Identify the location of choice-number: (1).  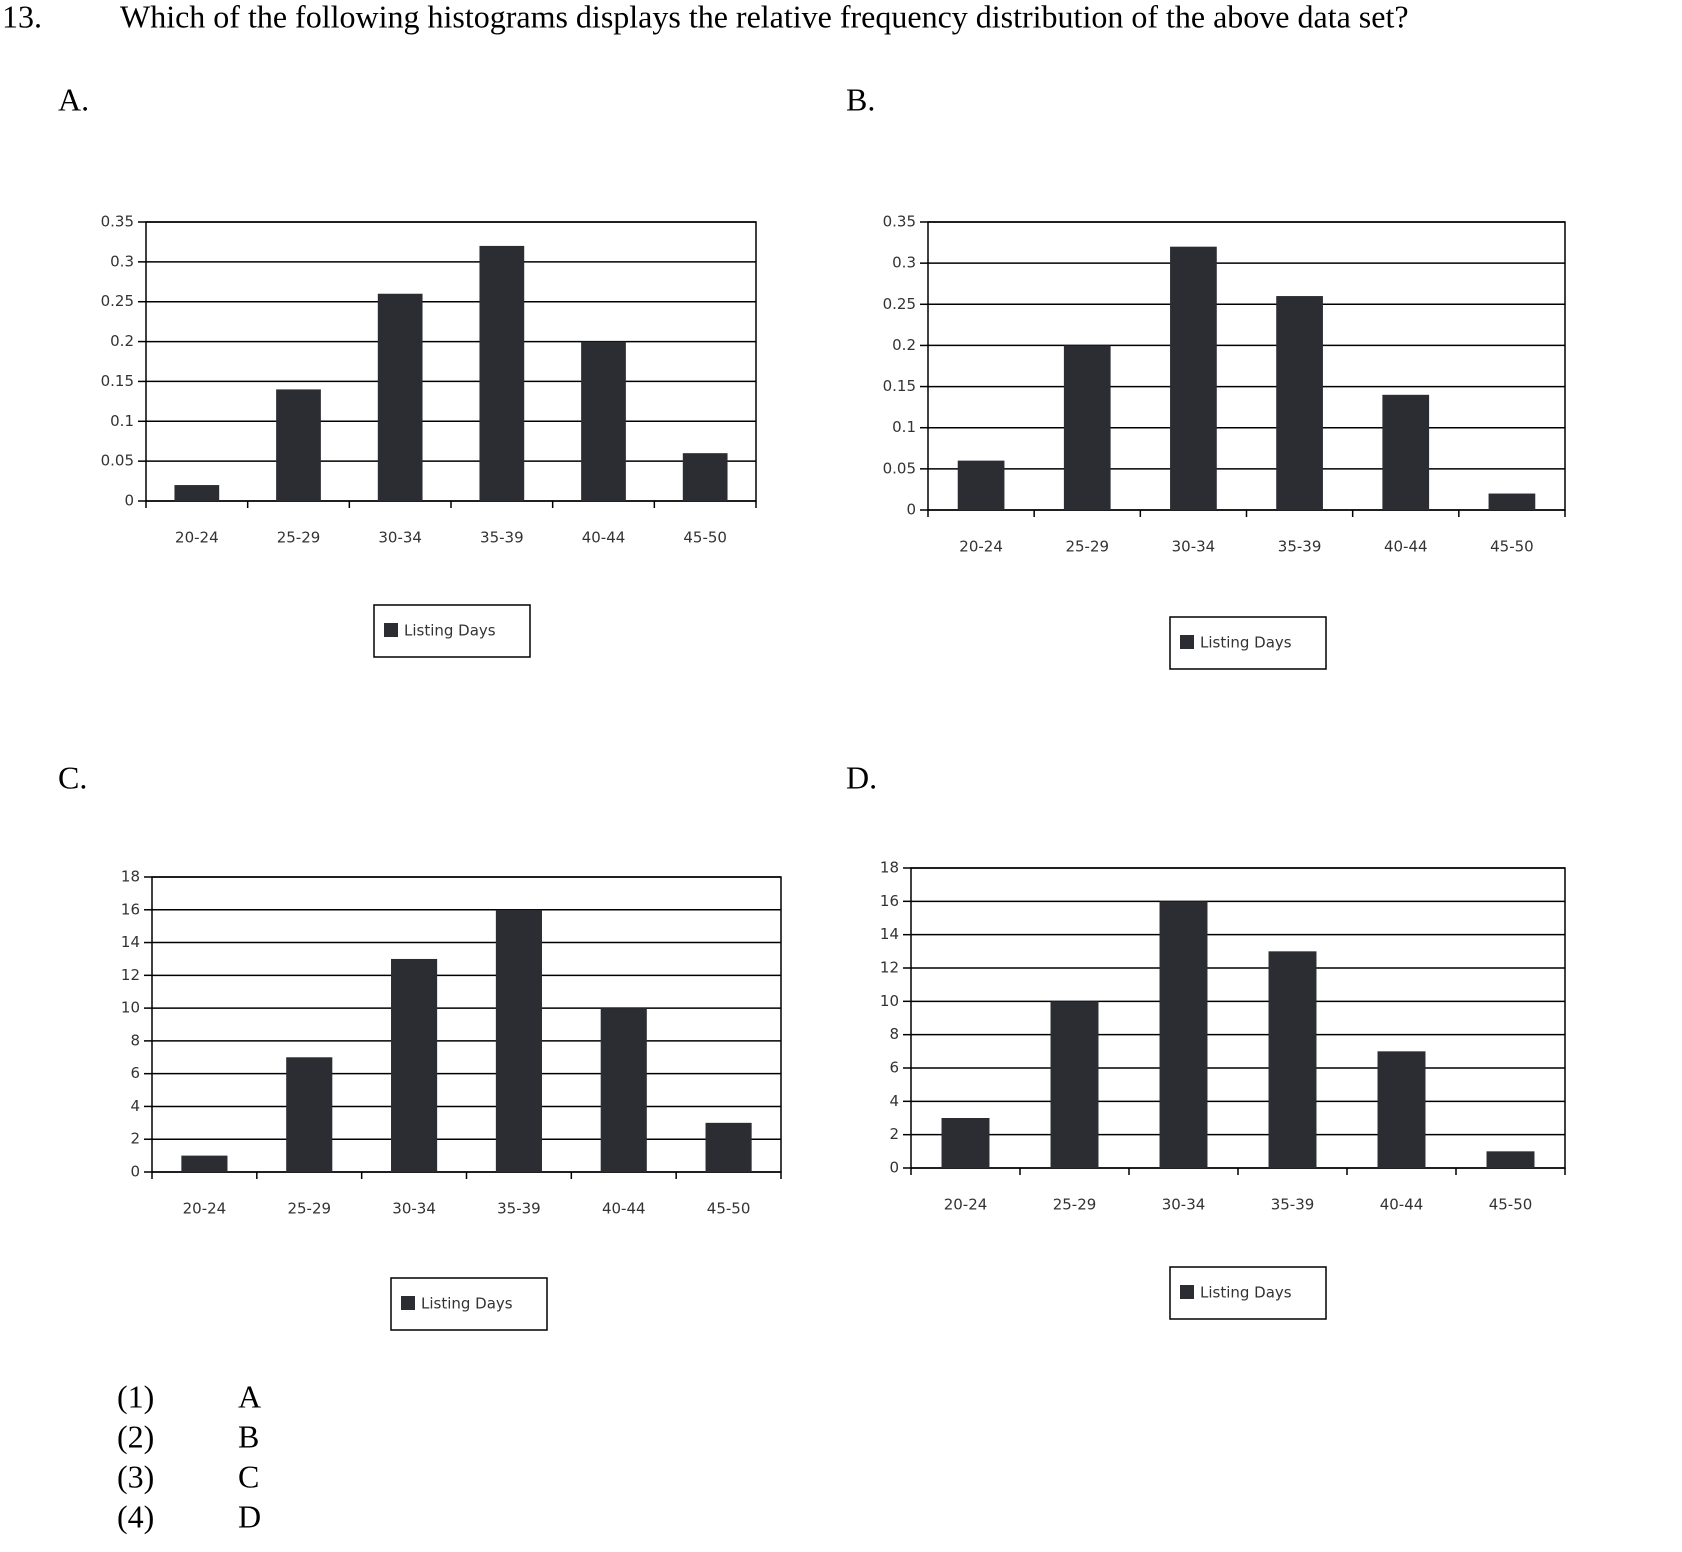
(135, 1396).